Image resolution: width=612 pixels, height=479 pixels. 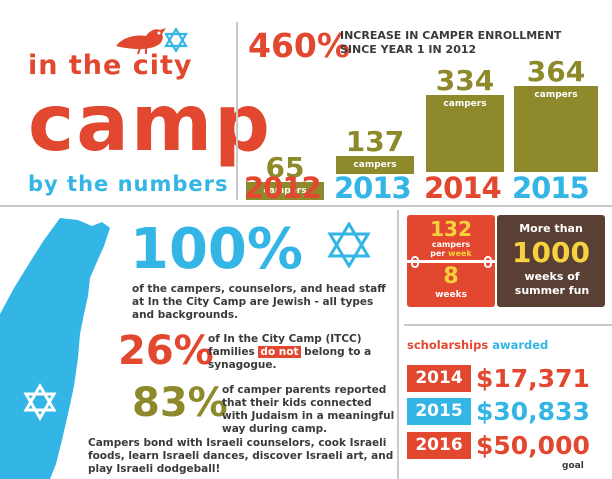 What do you see at coordinates (533, 378) in the screenshot?
I see `scholarship-amount: $17,371` at bounding box center [533, 378].